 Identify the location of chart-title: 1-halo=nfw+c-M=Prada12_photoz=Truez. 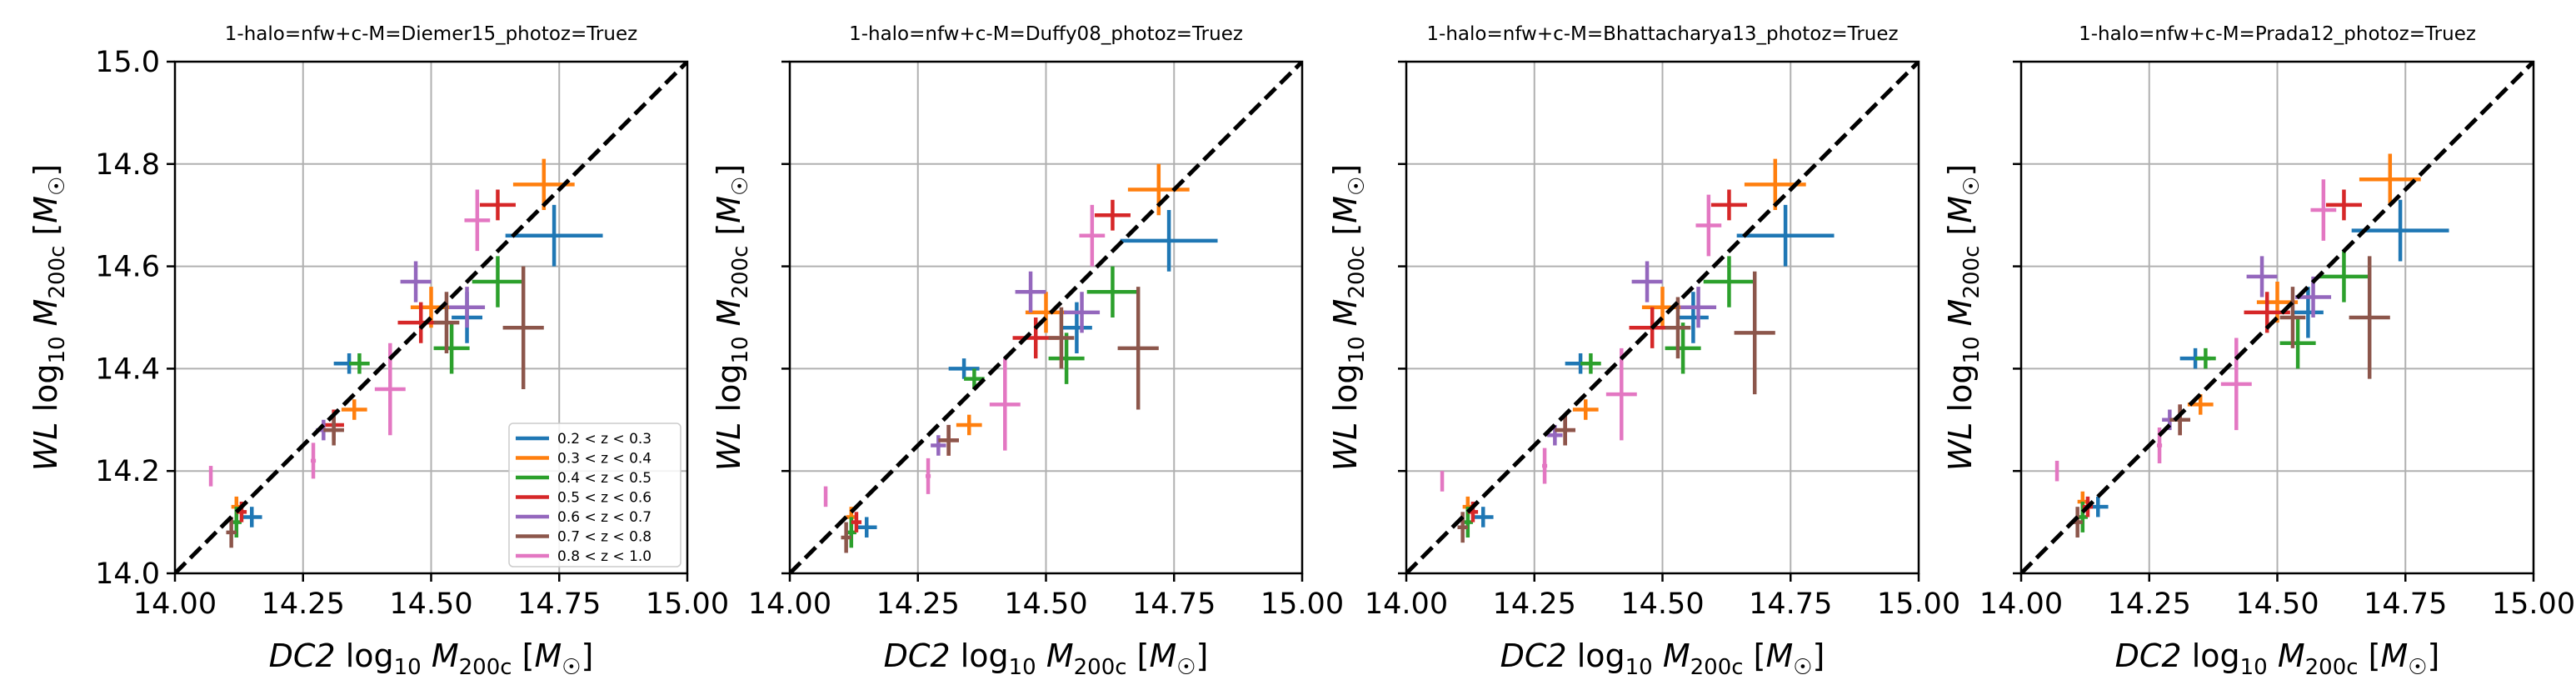
(2277, 34).